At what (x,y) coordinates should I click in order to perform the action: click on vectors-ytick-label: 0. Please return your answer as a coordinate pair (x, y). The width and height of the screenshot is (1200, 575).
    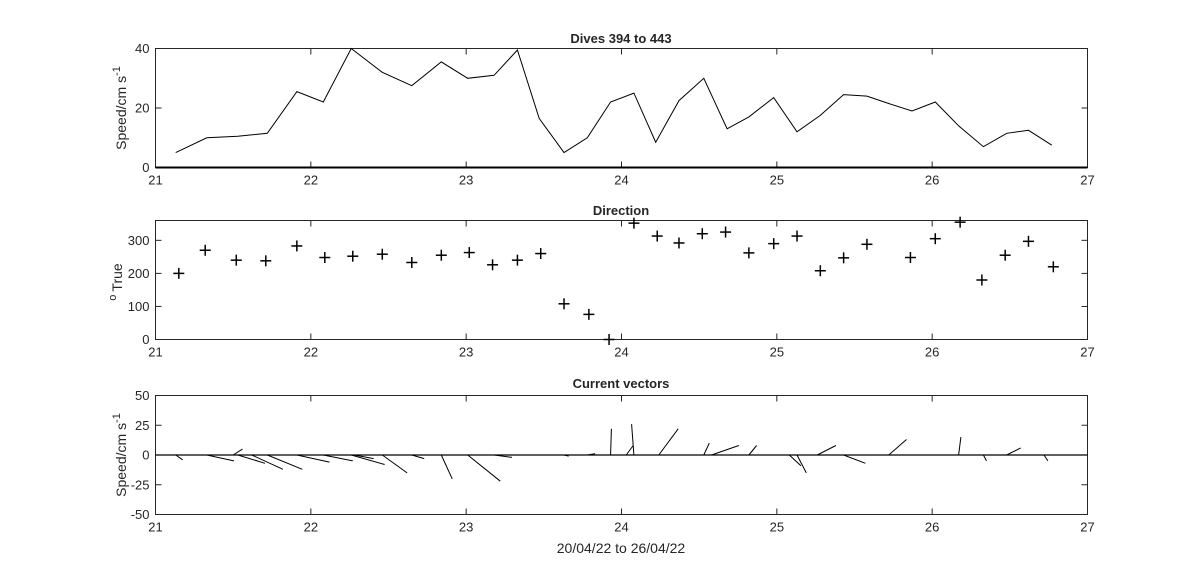
    Looking at the image, I should click on (145, 455).